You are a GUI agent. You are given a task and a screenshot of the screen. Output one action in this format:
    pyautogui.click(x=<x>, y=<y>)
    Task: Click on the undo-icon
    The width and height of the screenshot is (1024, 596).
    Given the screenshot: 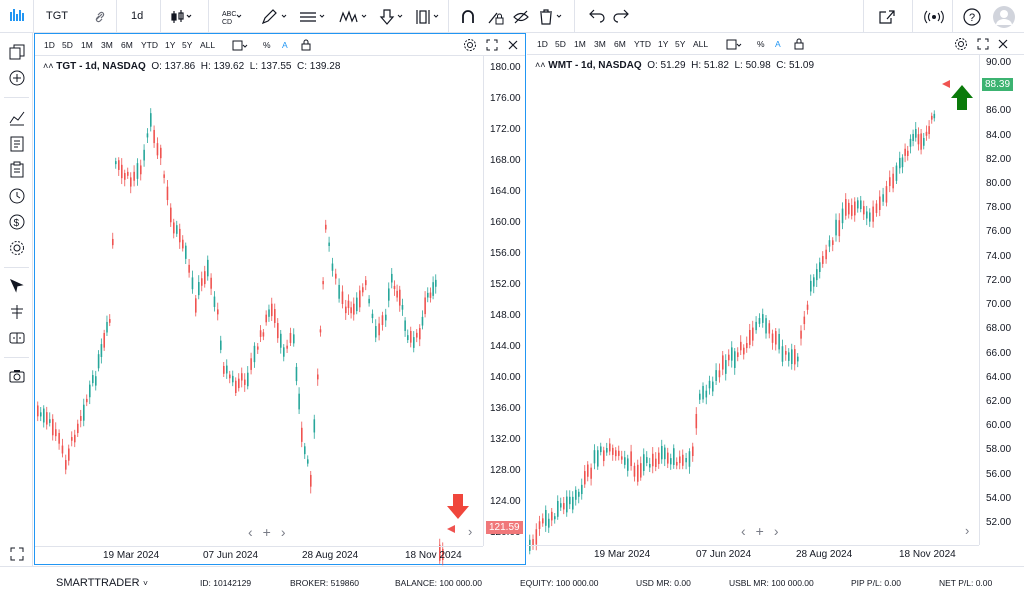 What is the action you would take?
    pyautogui.click(x=597, y=17)
    